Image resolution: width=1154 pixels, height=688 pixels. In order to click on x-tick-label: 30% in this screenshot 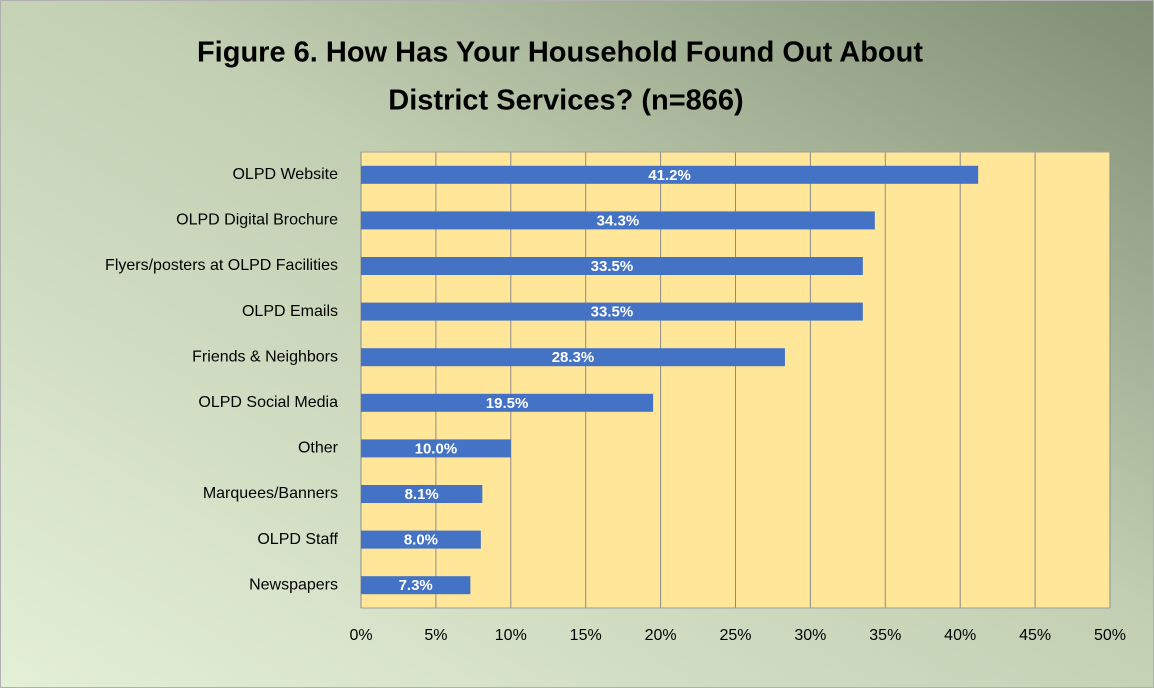, I will do `click(810, 635)`.